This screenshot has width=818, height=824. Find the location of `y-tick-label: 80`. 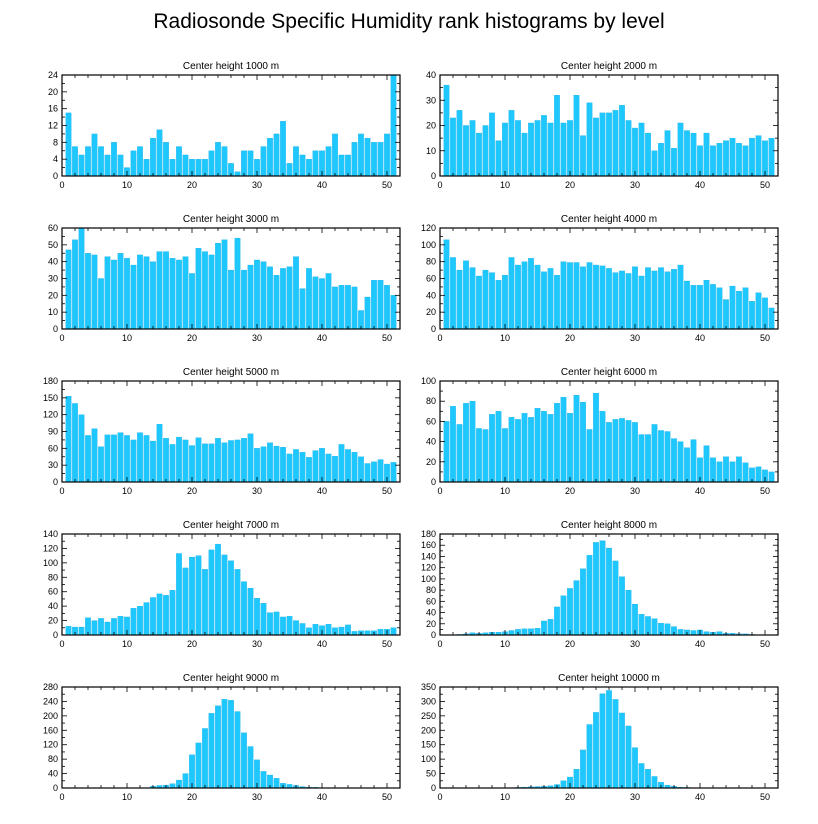

y-tick-label: 80 is located at coordinates (53, 759).